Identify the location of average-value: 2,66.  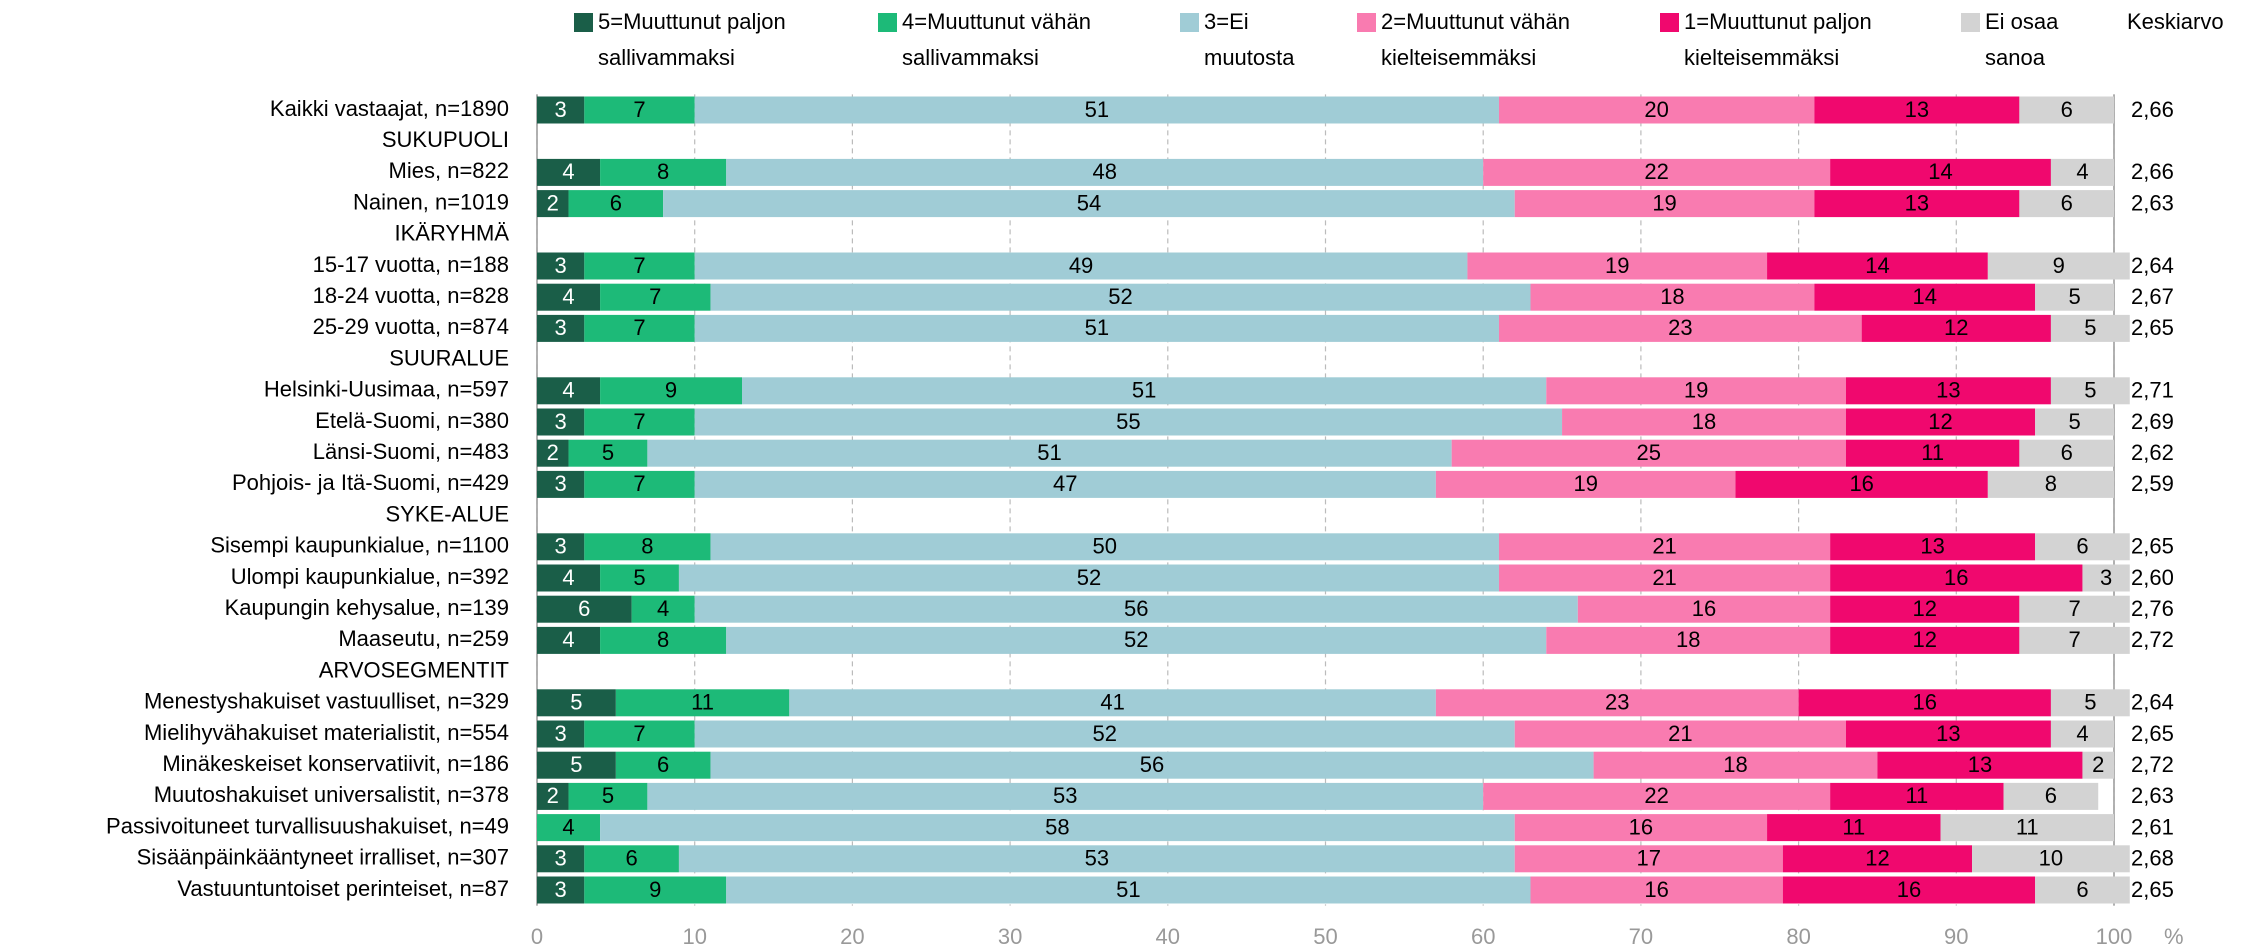
(2152, 109).